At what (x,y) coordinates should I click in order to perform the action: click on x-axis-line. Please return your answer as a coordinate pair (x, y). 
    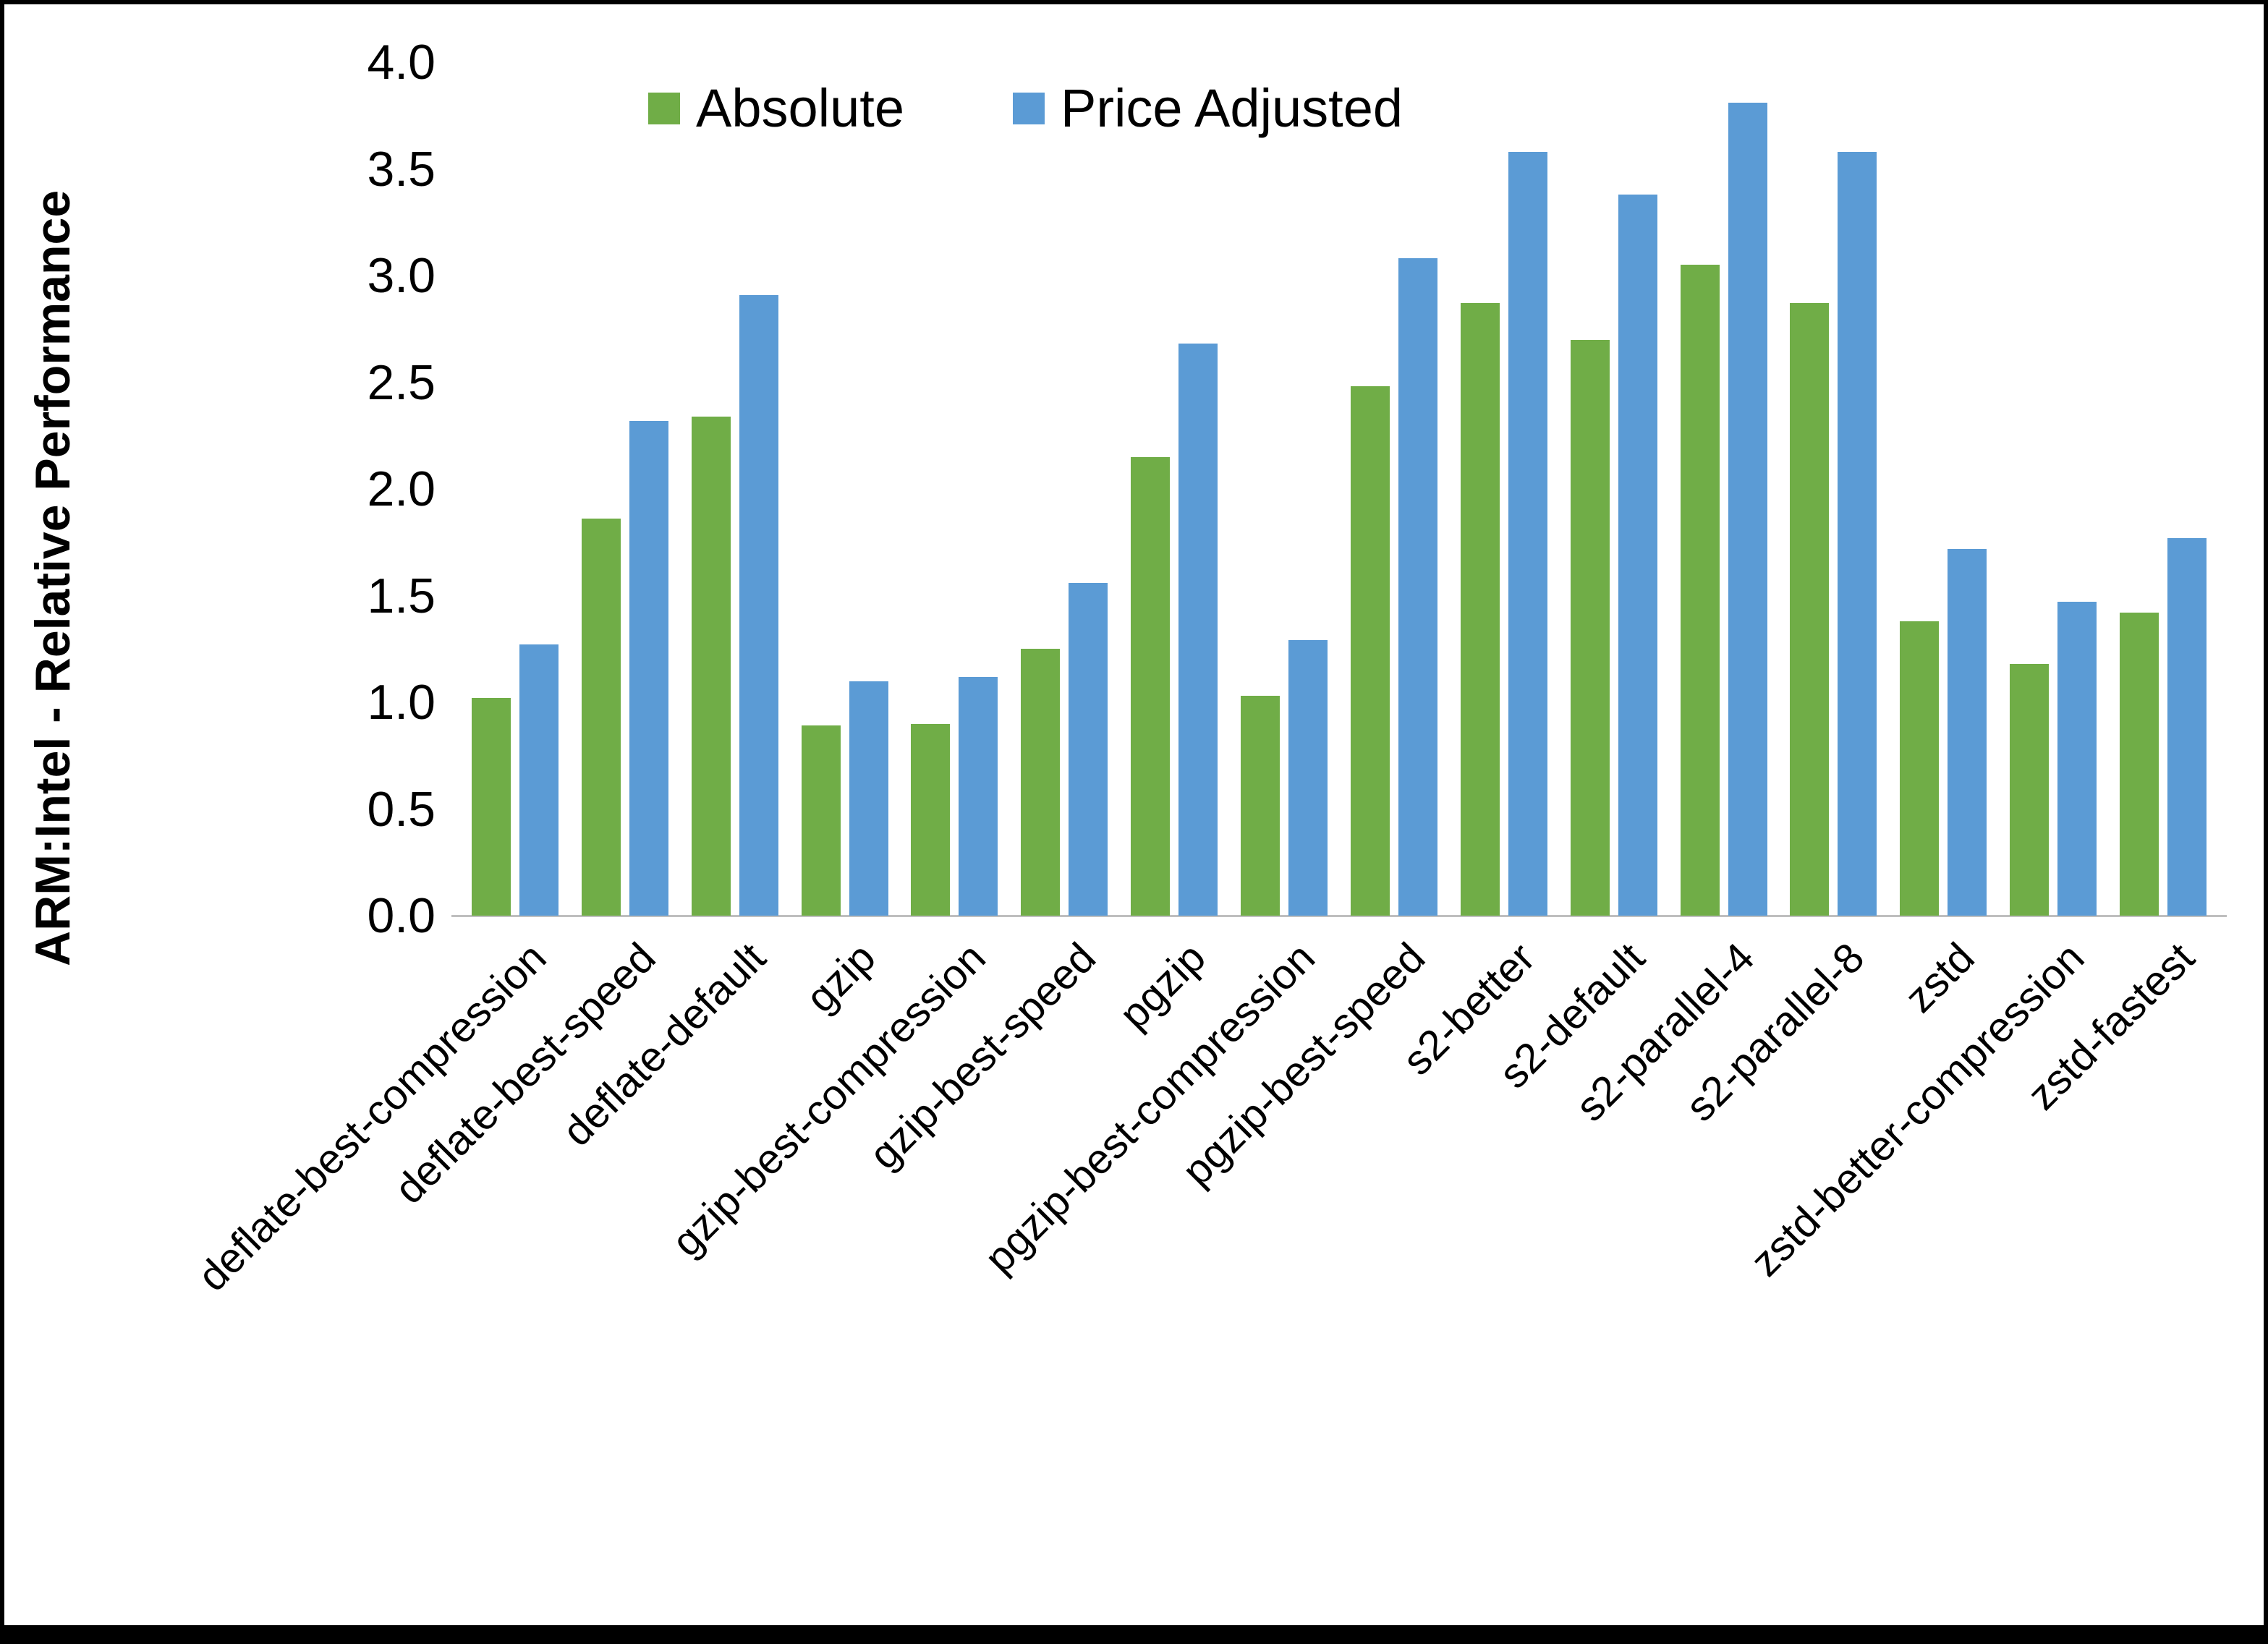
    Looking at the image, I should click on (1339, 916).